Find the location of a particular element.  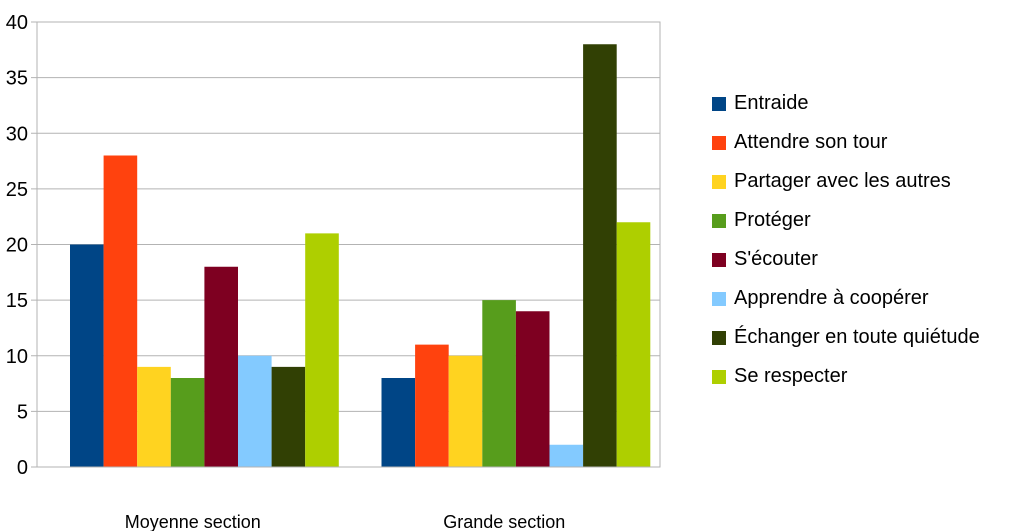

y-axis-tick-labels: 0 5 10 15 20 25 30 35 40 is located at coordinates (17, 245).